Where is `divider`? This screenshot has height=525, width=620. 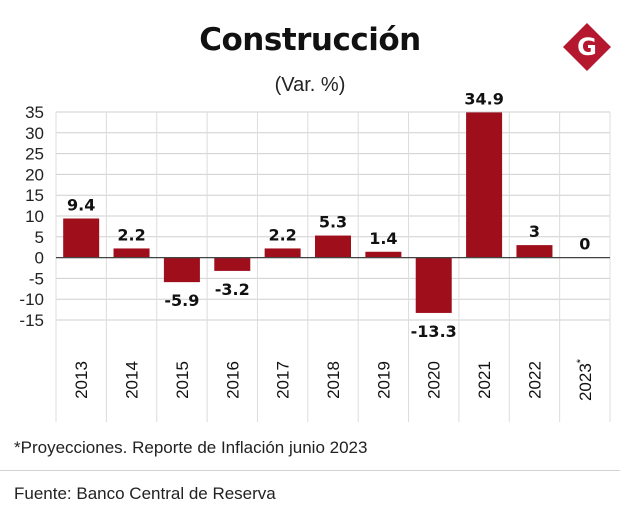 divider is located at coordinates (310, 470).